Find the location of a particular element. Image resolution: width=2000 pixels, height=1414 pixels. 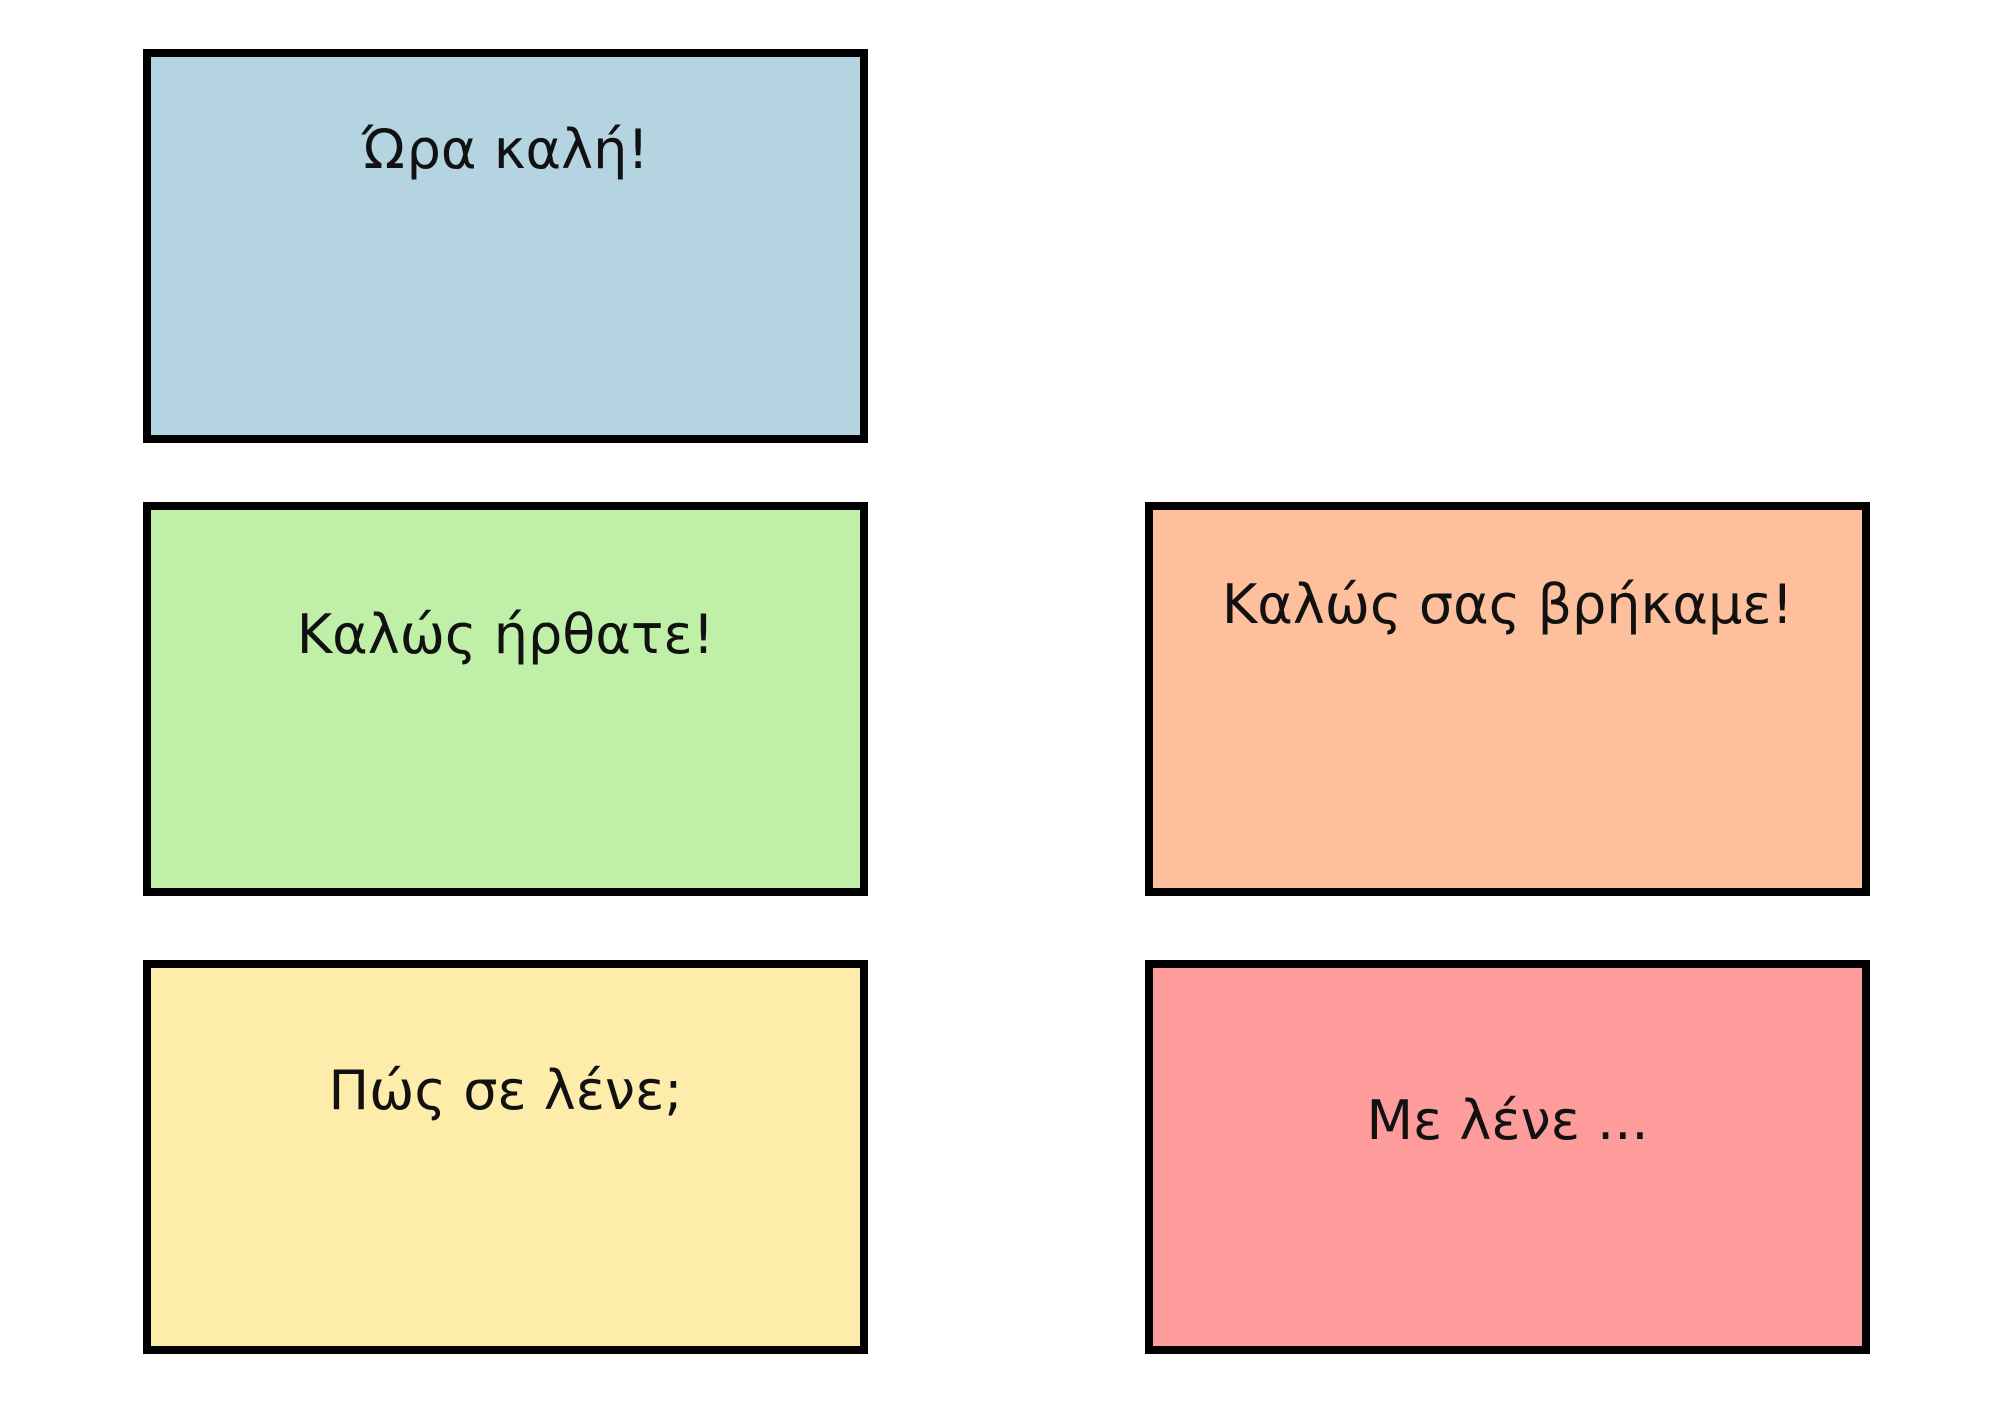

phrase-card-ora-kali: Ώρα καλή! is located at coordinates (505, 246).